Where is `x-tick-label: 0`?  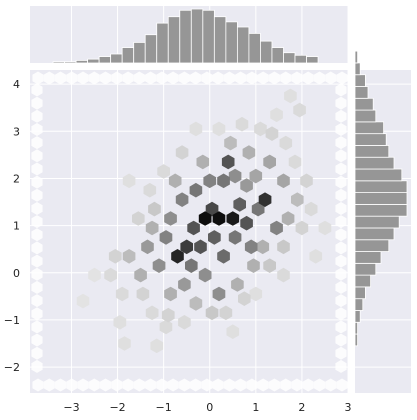
x-tick-label: 0 is located at coordinates (209, 407).